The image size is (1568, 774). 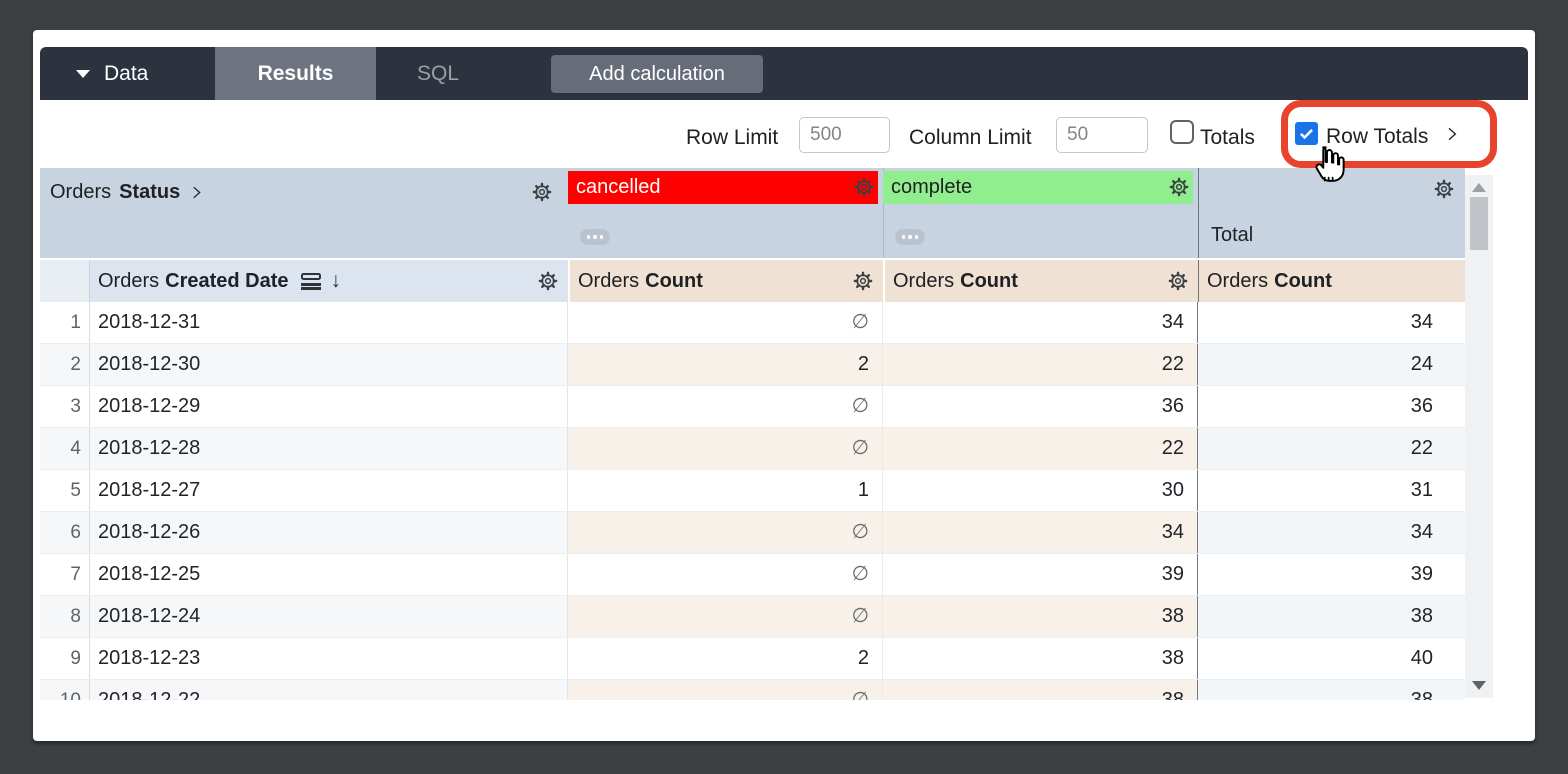 What do you see at coordinates (65, 281) in the screenshot?
I see `row-number-header` at bounding box center [65, 281].